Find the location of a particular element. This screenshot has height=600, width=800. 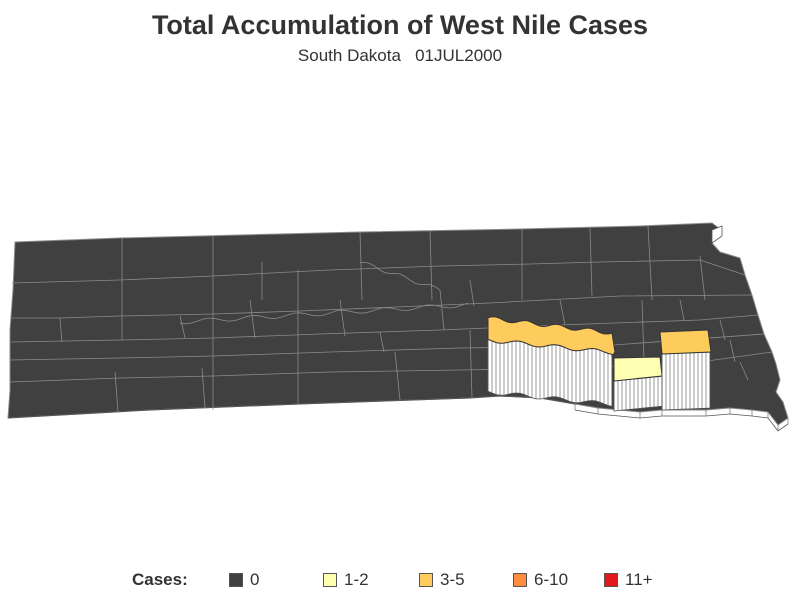

river-line-north is located at coordinates (400, 276).